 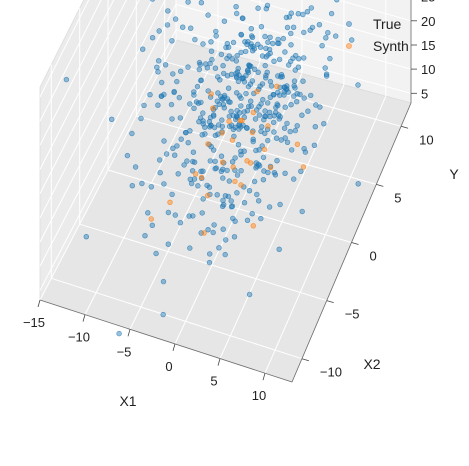 I want to click on x-axis-label: X1, so click(x=127, y=401).